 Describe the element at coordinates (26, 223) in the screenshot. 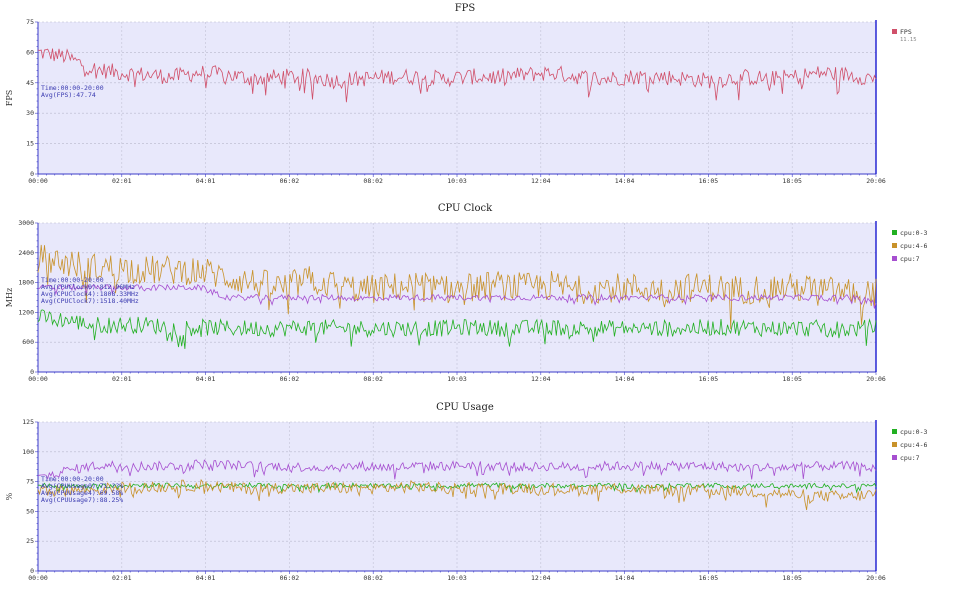

I see `y-tick-label: 3000` at that location.